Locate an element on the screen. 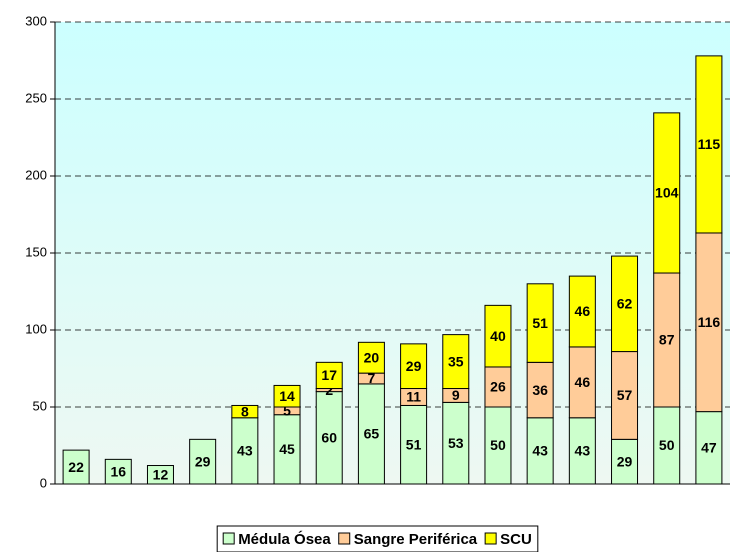  data-label: 115 is located at coordinates (709, 144).